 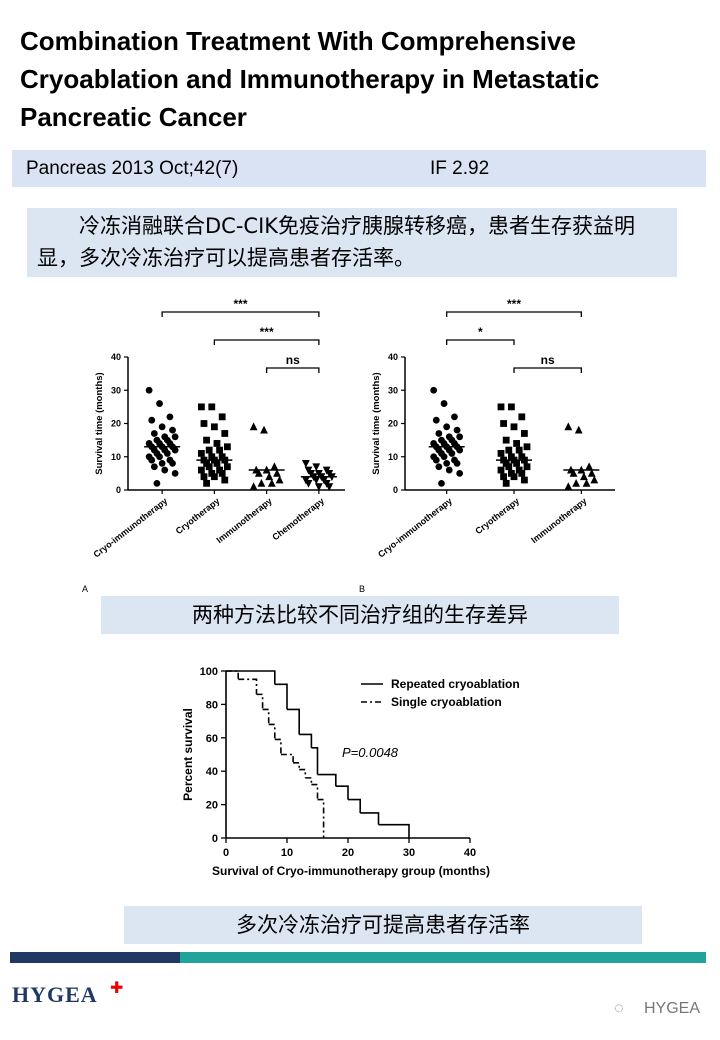 What do you see at coordinates (409, 853) in the screenshot?
I see `x-tick-label: 30` at bounding box center [409, 853].